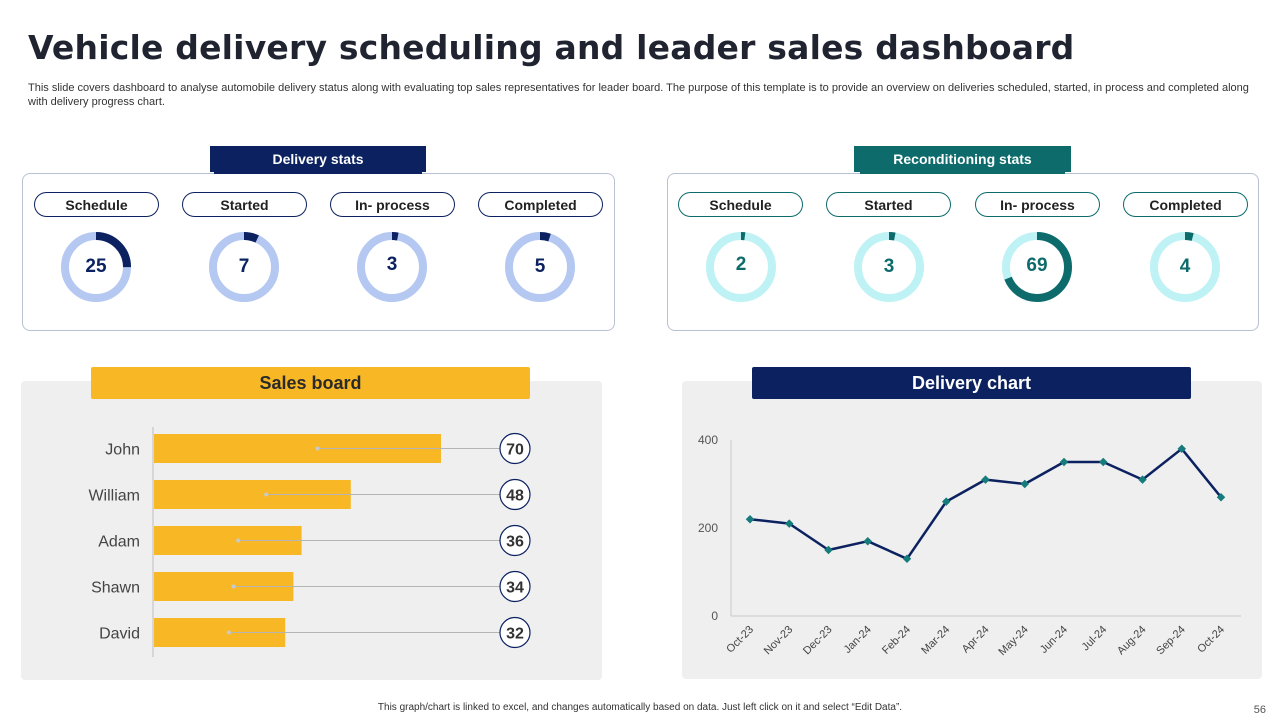 This screenshot has width=1280, height=720. I want to click on reconditioning-stats-tag: Reconditioning stats, so click(962, 159).